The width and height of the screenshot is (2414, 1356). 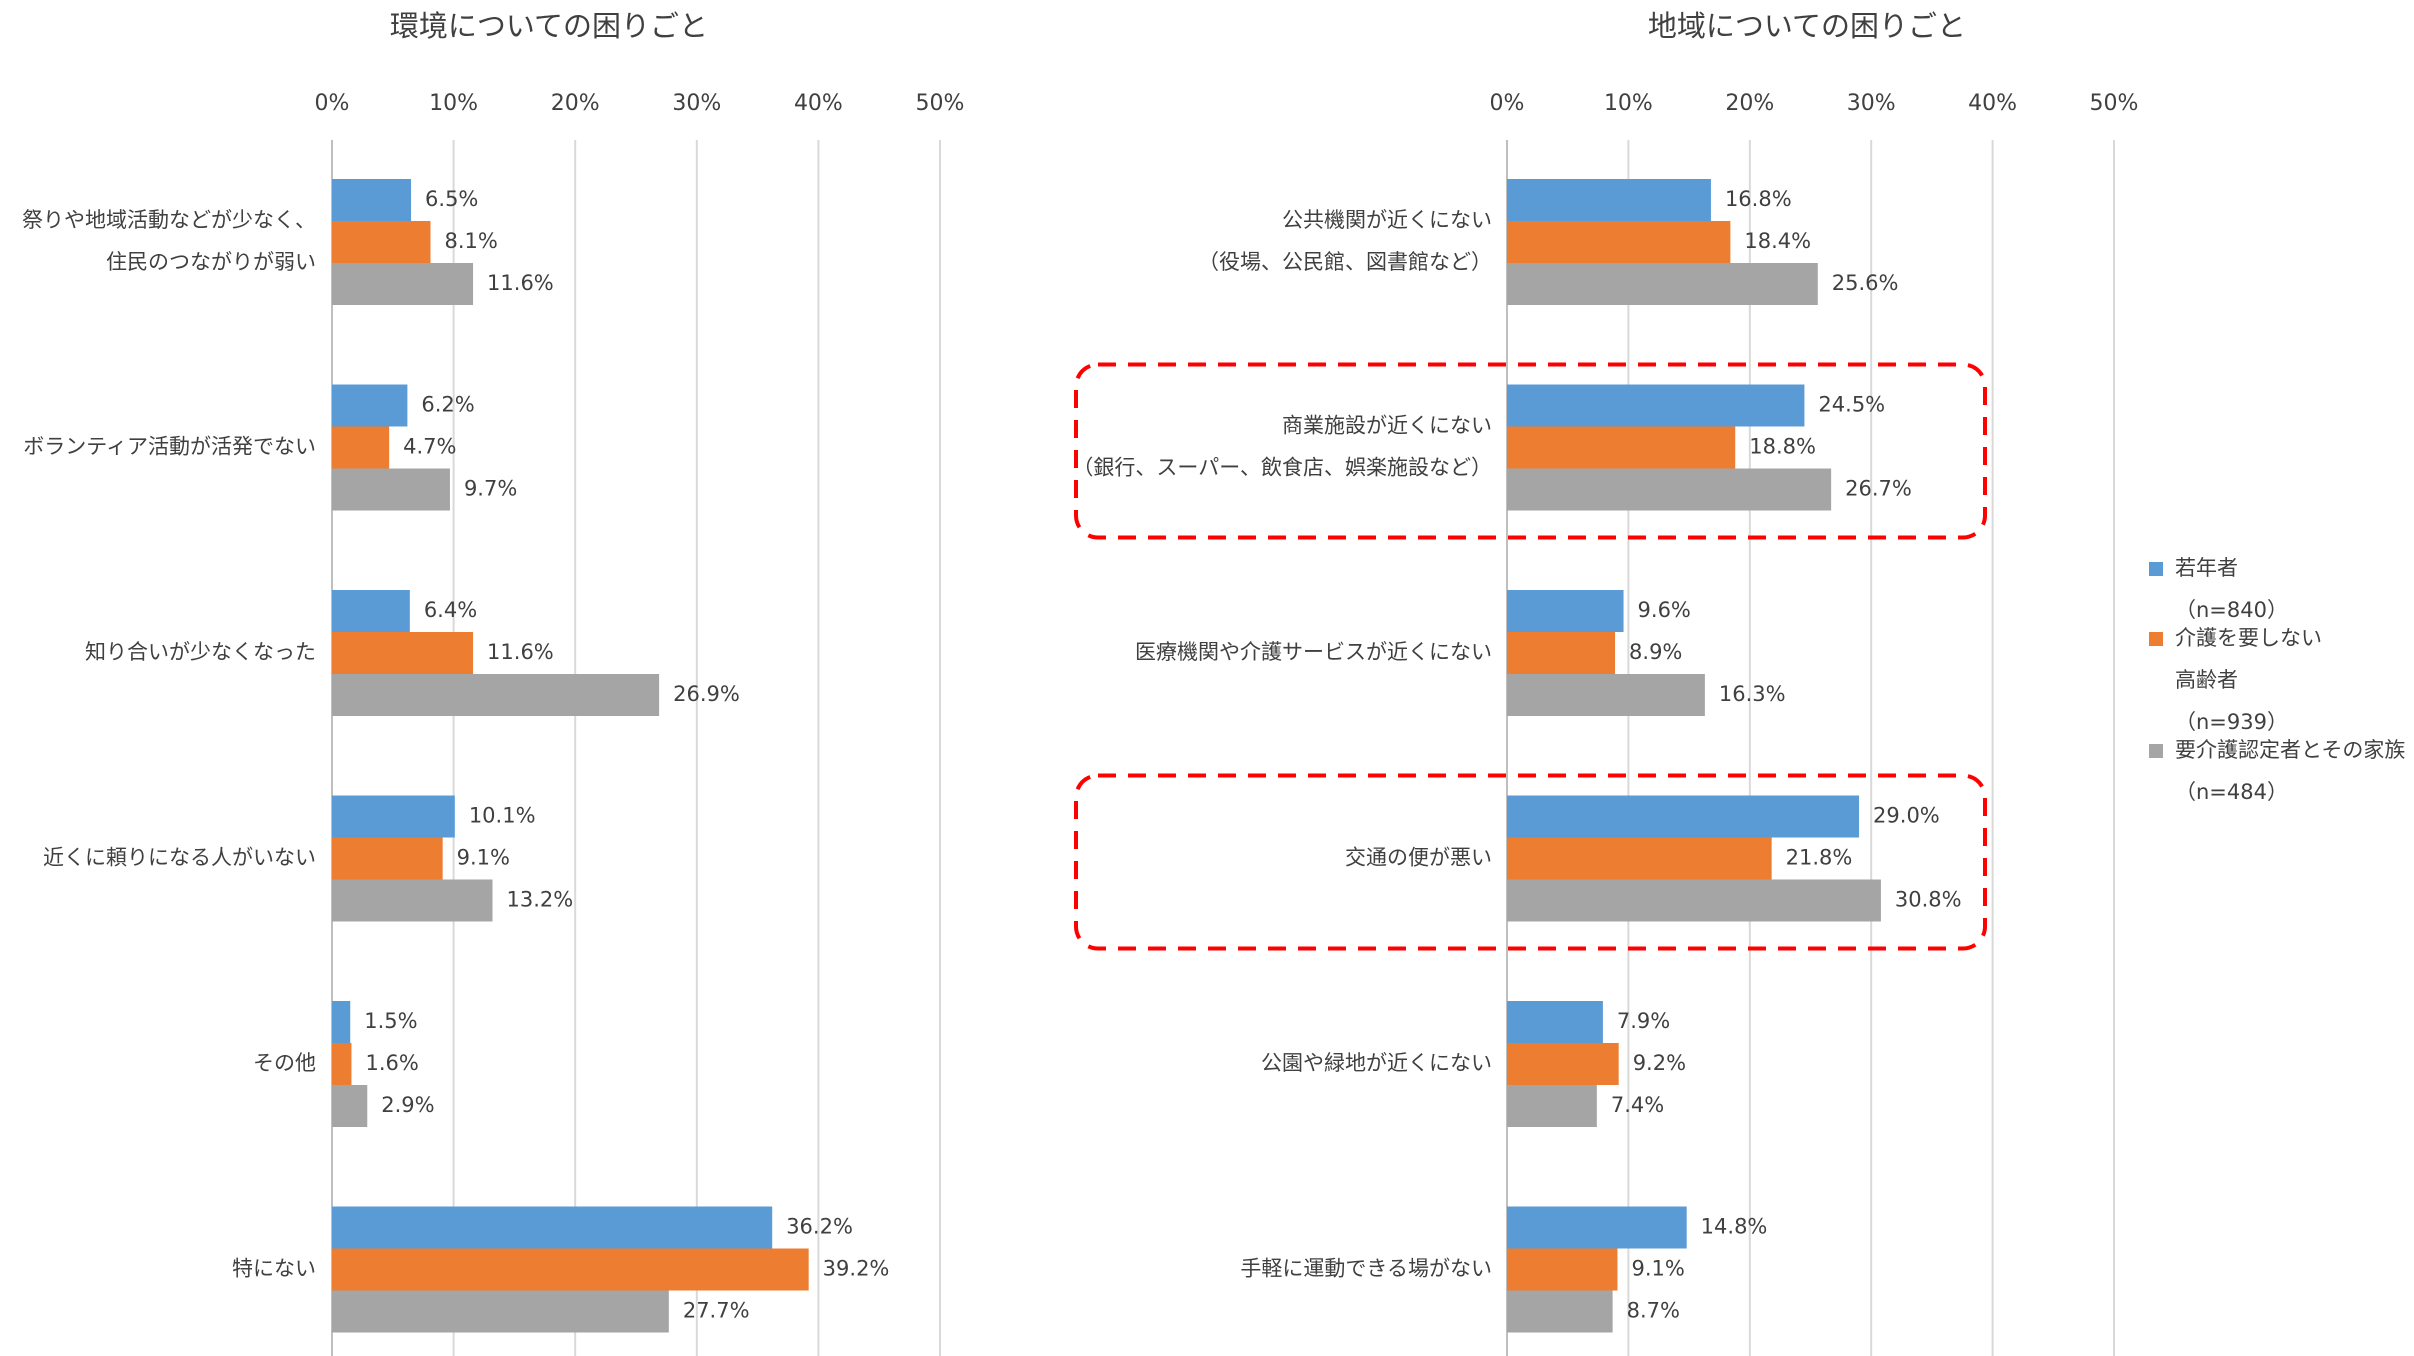 What do you see at coordinates (1643, 1021) in the screenshot?
I see `data-label: 7.9%` at bounding box center [1643, 1021].